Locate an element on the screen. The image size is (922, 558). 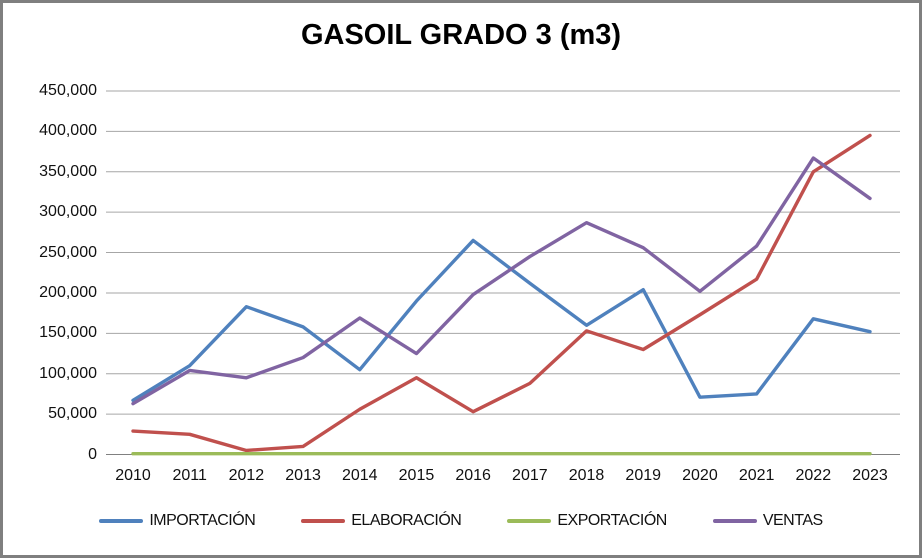
x-axis-label: 2016 is located at coordinates (473, 475).